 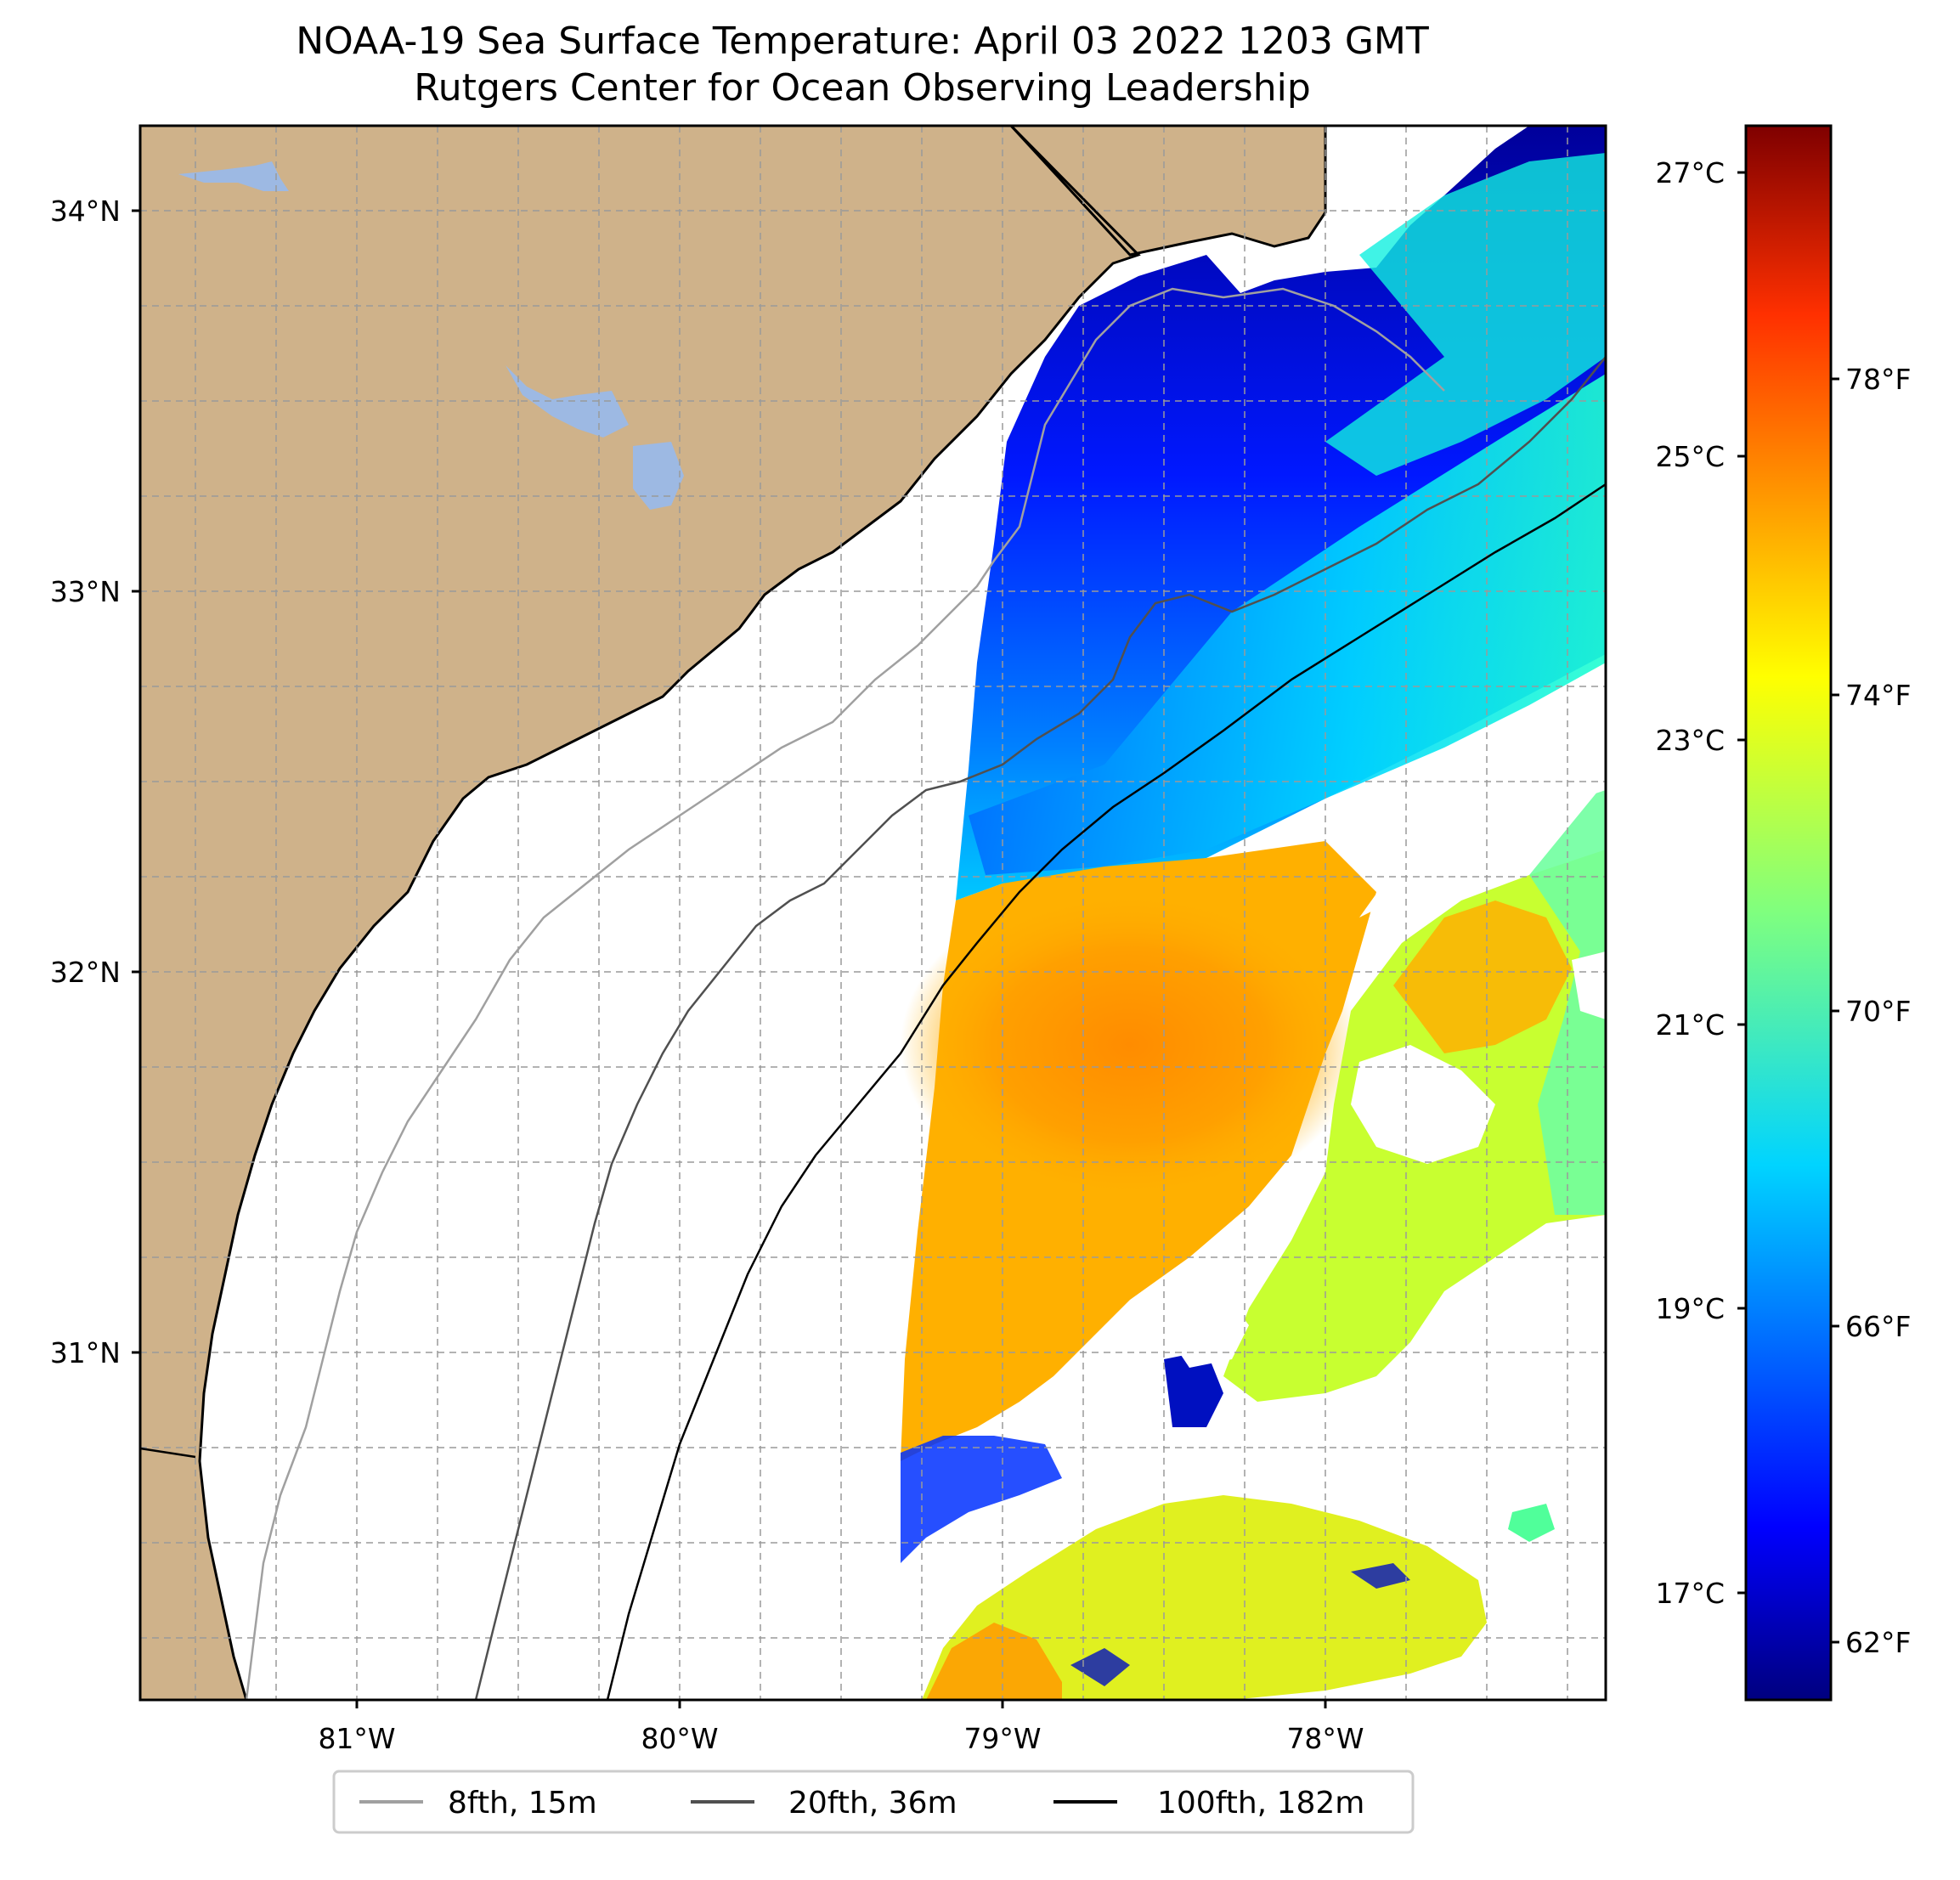 I want to click on lake-moultrie, so click(x=658, y=476).